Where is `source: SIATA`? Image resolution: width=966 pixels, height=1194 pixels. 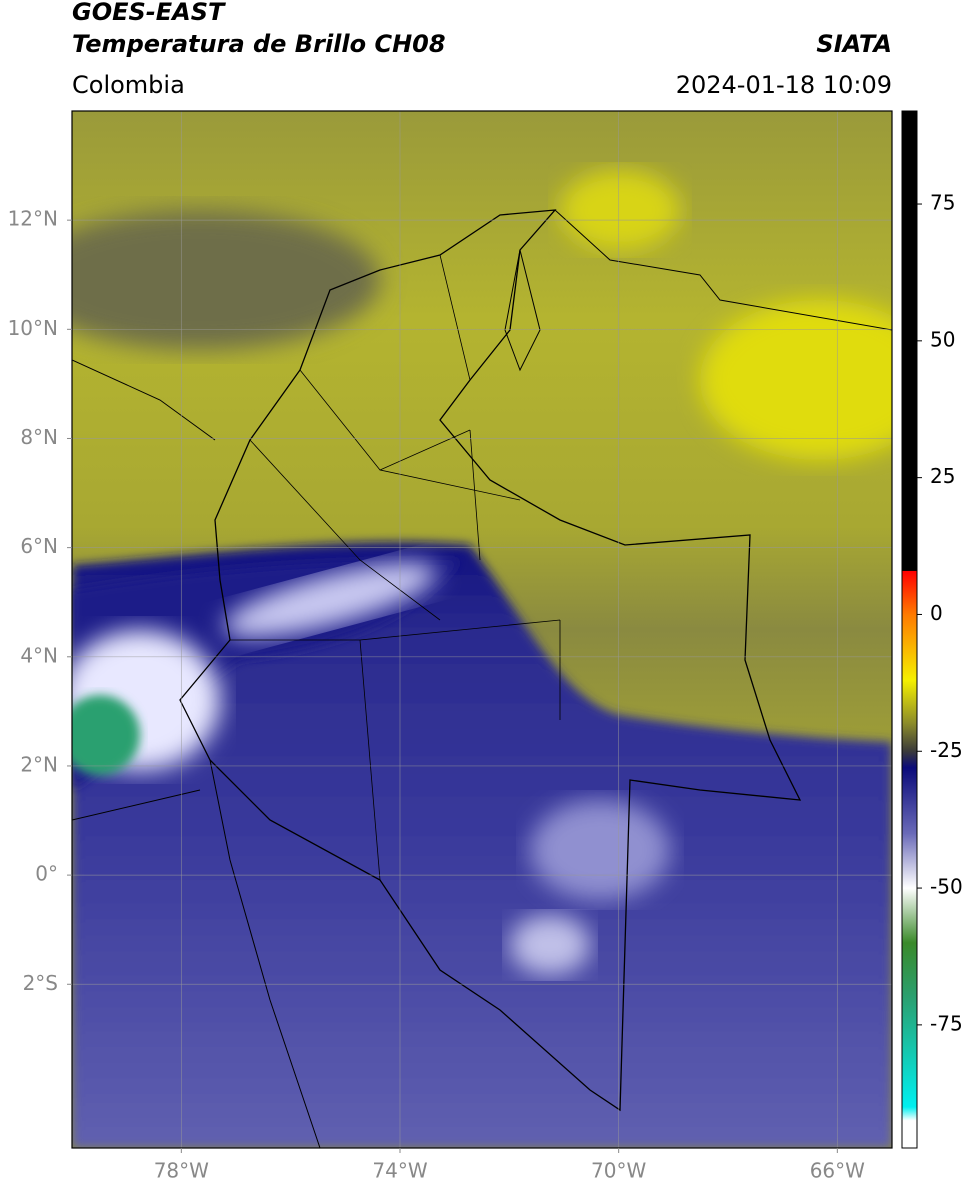 source: SIATA is located at coordinates (854, 44).